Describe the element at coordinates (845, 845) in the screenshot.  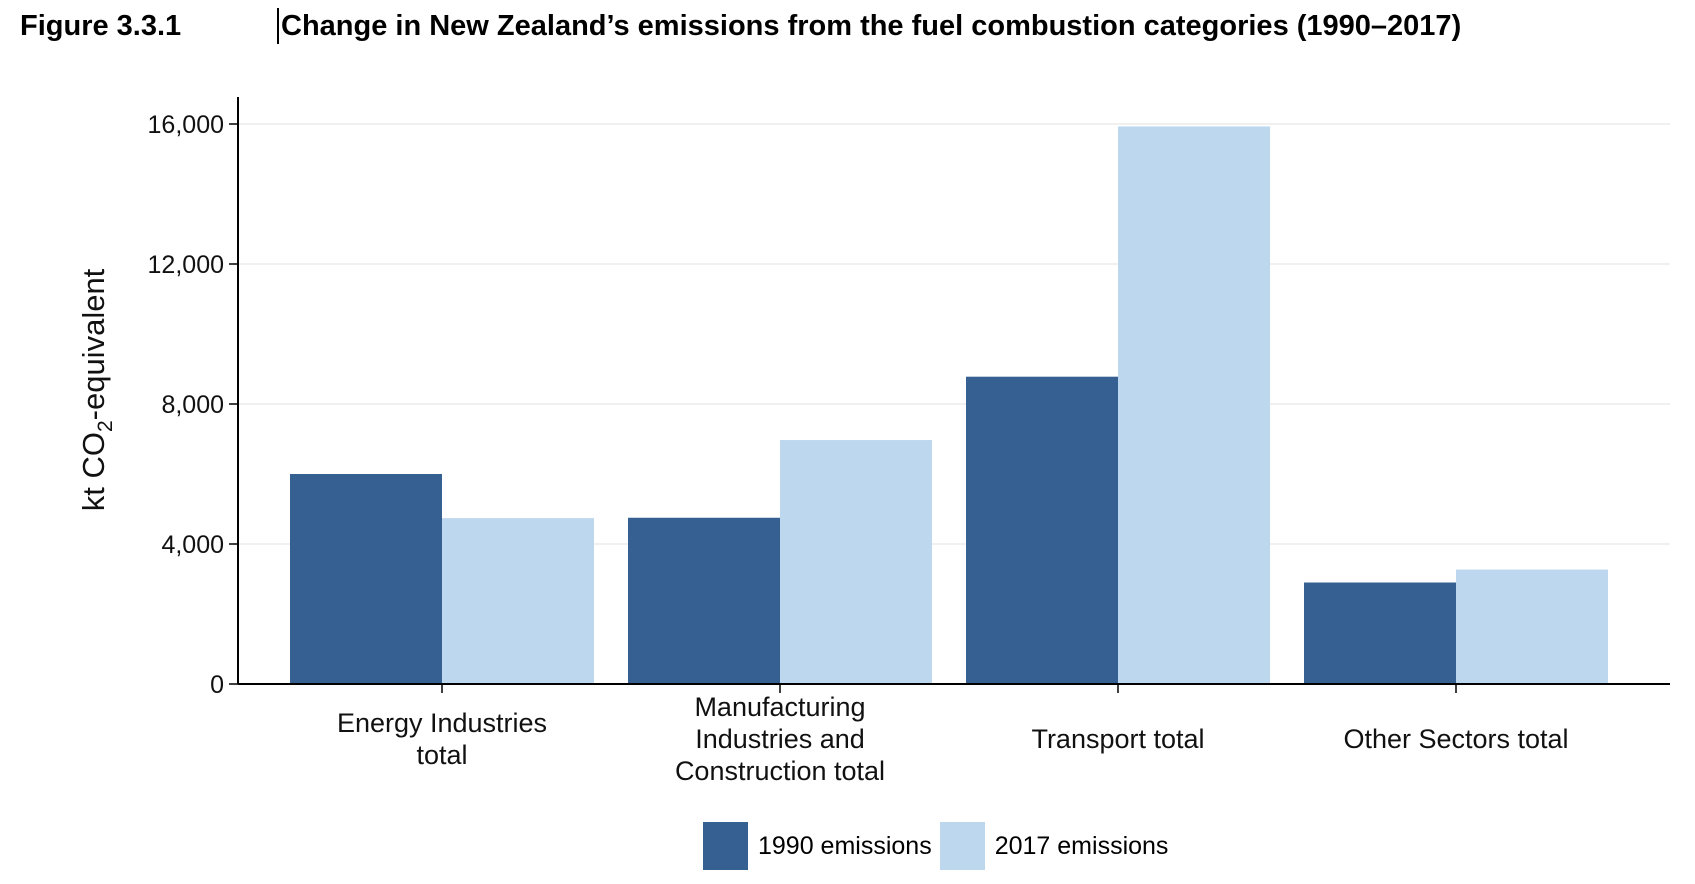
I see `legend-label-1990: 1990 emissions` at that location.